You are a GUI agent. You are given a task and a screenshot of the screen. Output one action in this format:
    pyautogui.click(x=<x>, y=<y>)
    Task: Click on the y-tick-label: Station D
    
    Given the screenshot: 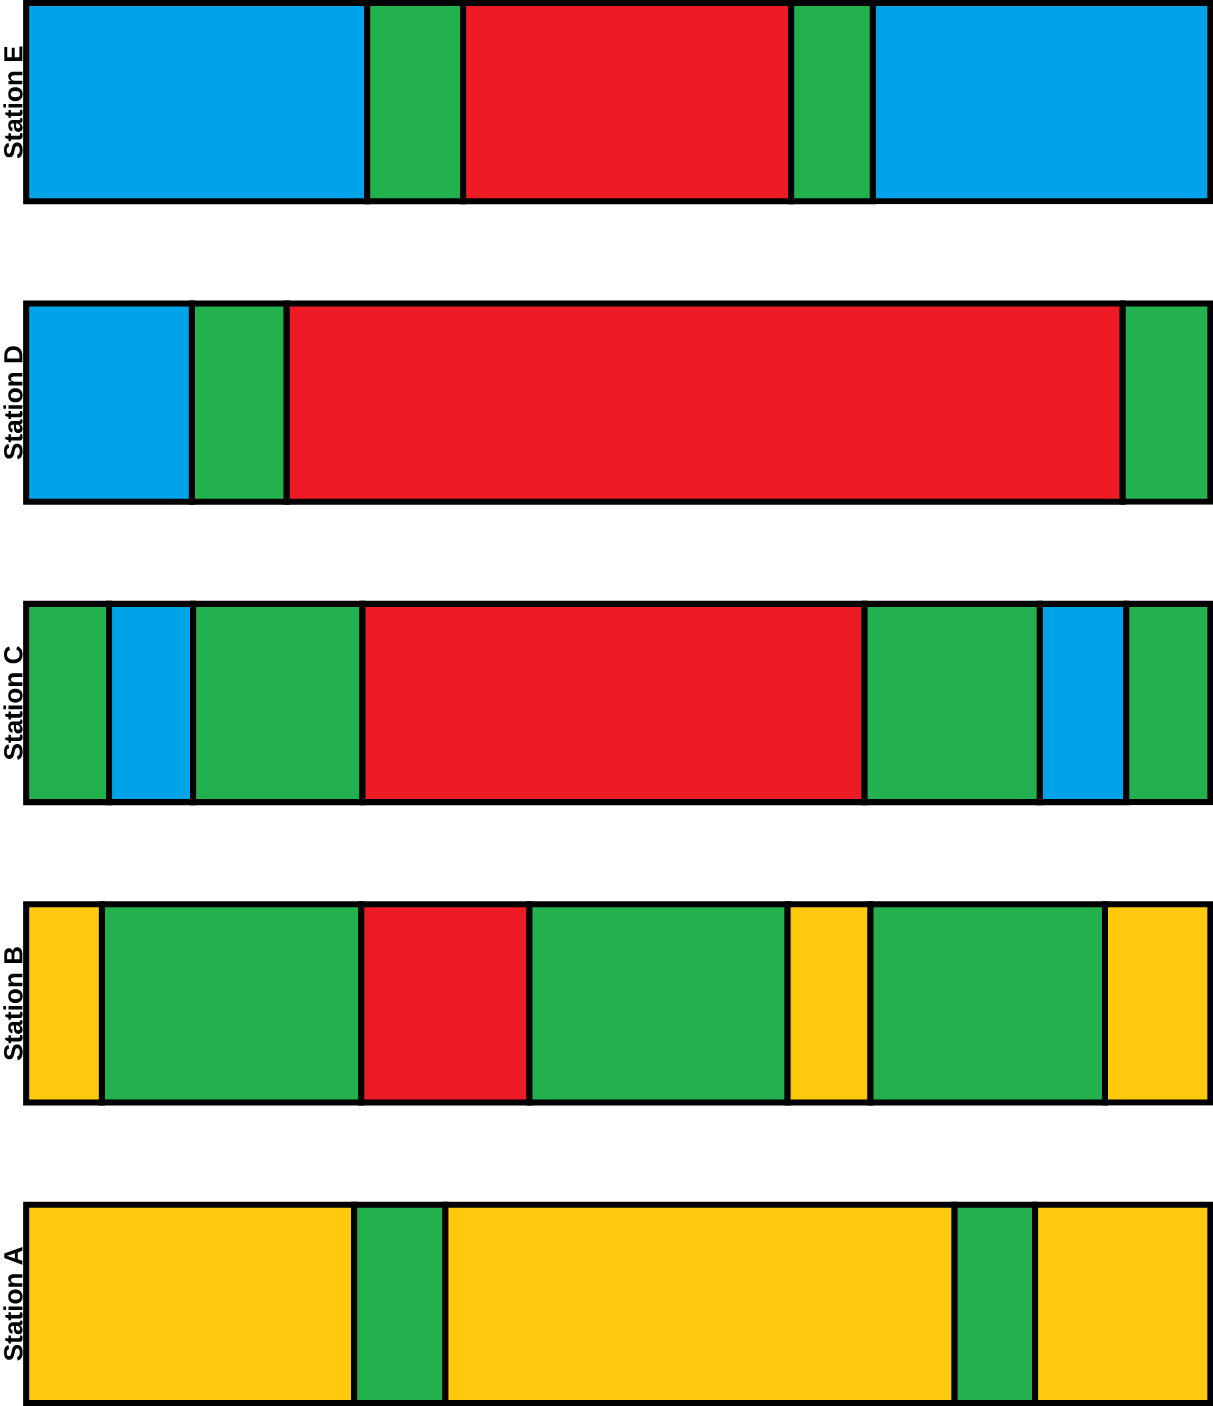 What is the action you would take?
    pyautogui.click(x=13, y=403)
    